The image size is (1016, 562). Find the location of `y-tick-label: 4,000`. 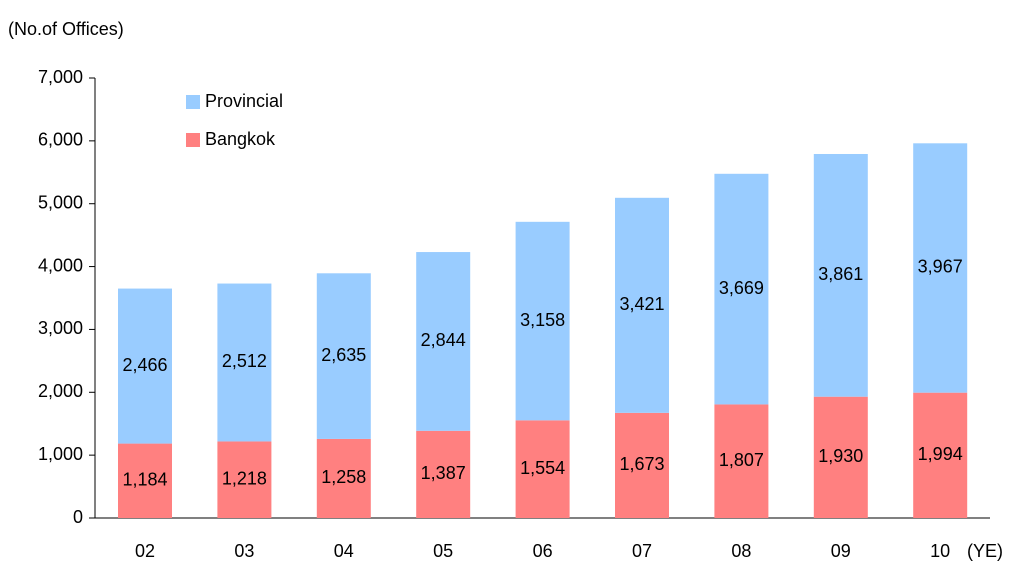

y-tick-label: 4,000 is located at coordinates (60, 265).